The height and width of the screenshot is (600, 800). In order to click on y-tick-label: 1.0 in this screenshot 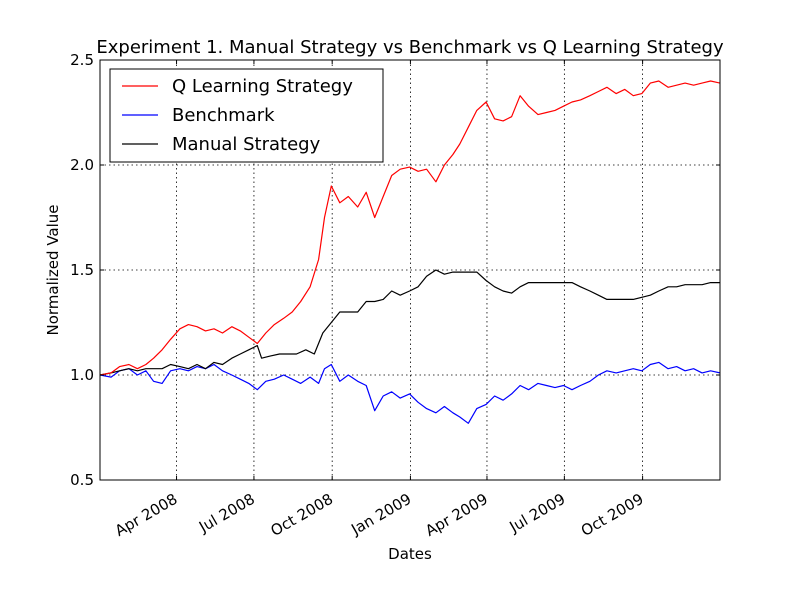, I will do `click(82, 375)`.